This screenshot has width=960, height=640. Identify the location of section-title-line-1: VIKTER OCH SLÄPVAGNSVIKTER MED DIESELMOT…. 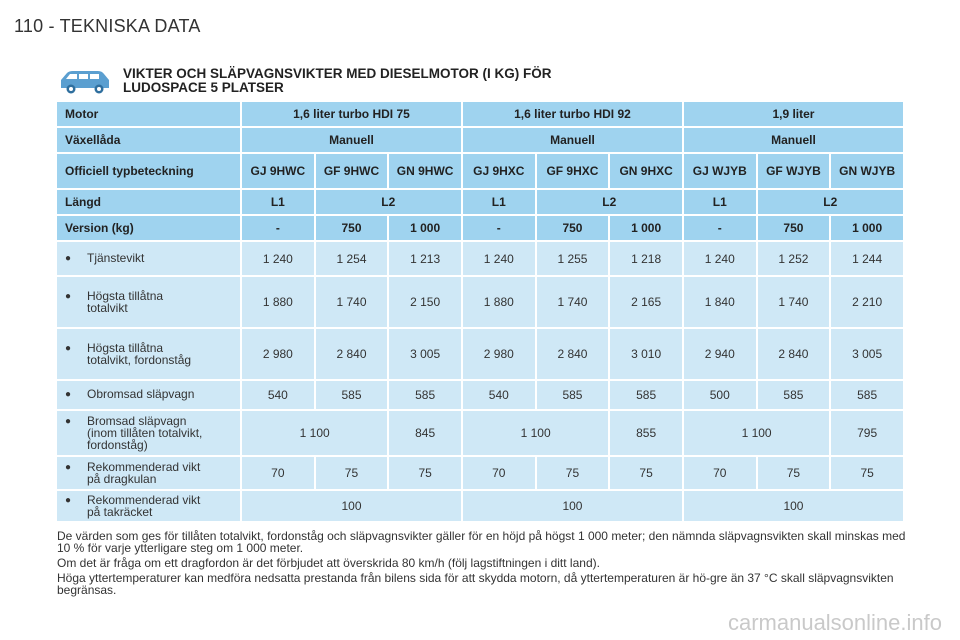
(337, 73).